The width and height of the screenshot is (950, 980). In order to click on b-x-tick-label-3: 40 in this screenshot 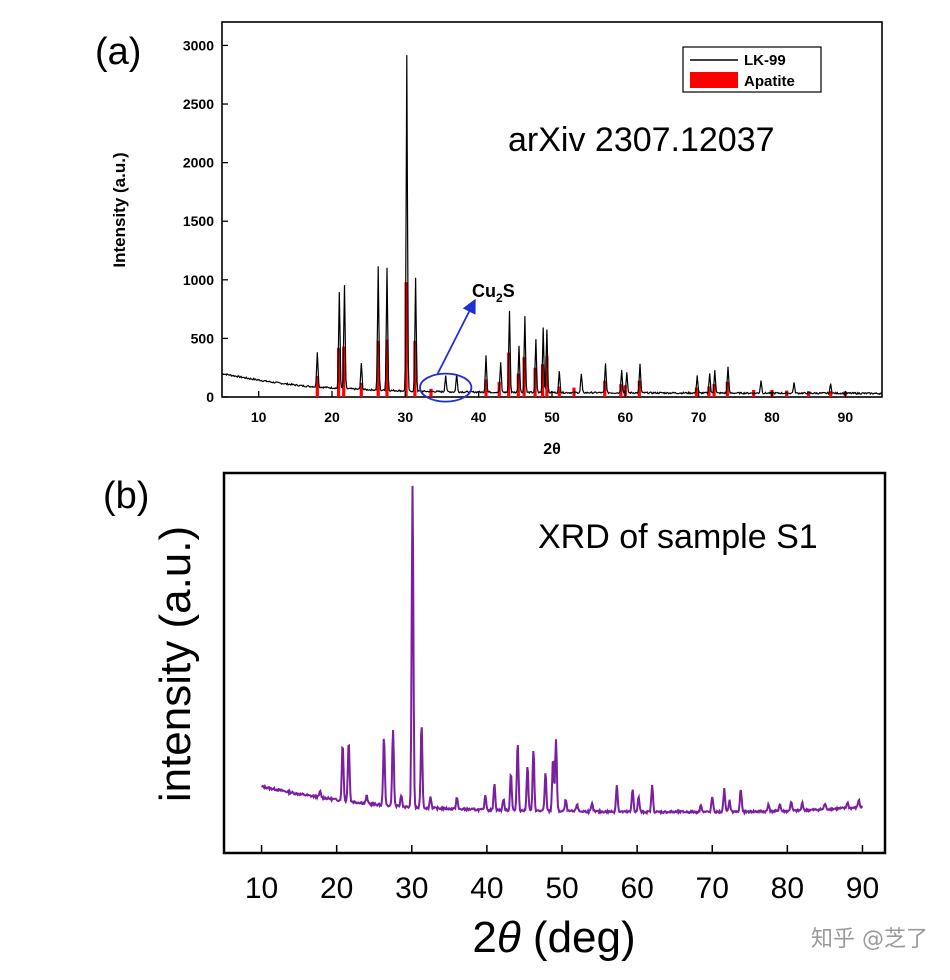, I will do `click(486, 888)`.